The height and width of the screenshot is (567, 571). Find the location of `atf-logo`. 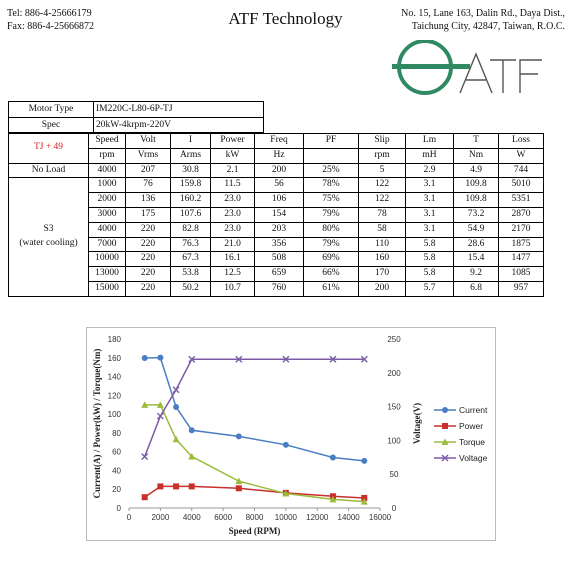

atf-logo is located at coordinates (467, 67).